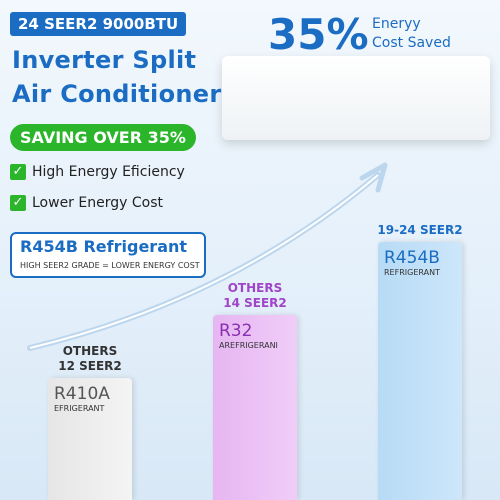  Describe the element at coordinates (412, 258) in the screenshot. I see `bar-name: R454B` at that location.